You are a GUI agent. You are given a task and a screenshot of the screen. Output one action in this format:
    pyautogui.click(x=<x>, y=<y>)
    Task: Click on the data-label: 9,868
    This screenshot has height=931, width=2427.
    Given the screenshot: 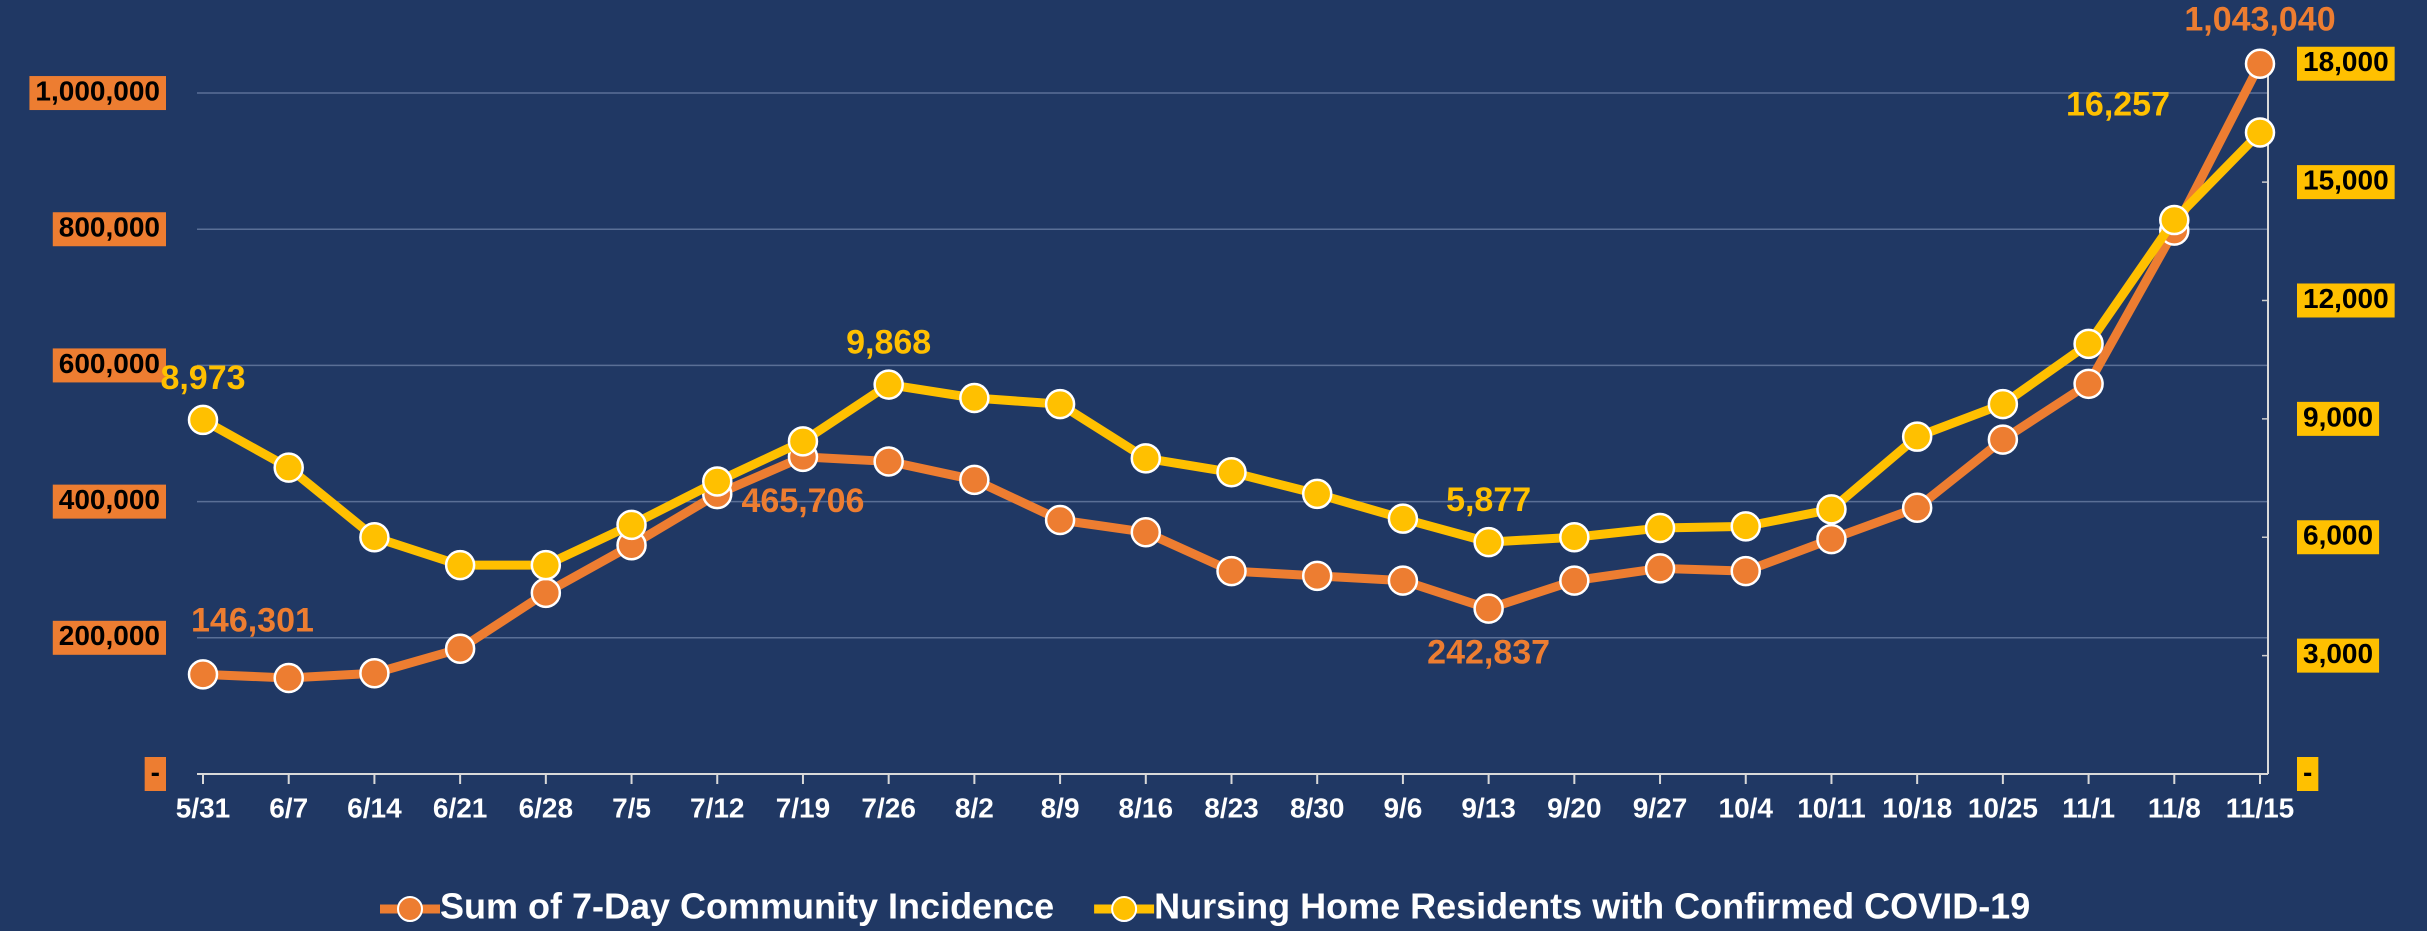 What is the action you would take?
    pyautogui.click(x=888, y=343)
    